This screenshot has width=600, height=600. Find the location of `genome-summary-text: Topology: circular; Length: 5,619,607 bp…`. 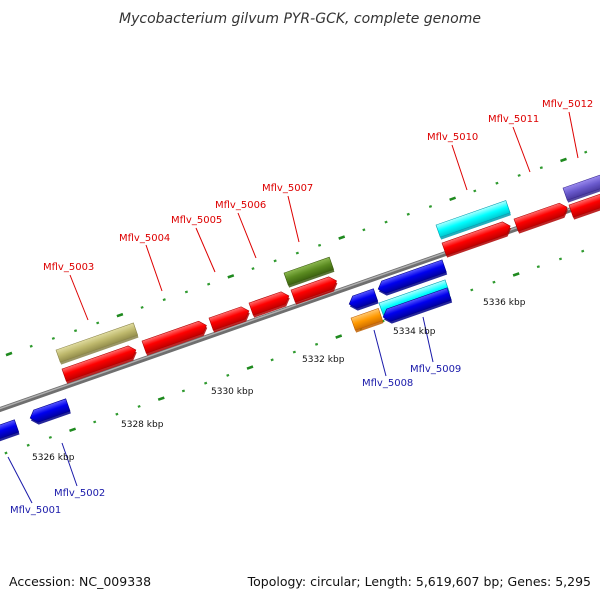

genome-summary-text: Topology: circular; Length: 5,619,607 bp… is located at coordinates (419, 581).